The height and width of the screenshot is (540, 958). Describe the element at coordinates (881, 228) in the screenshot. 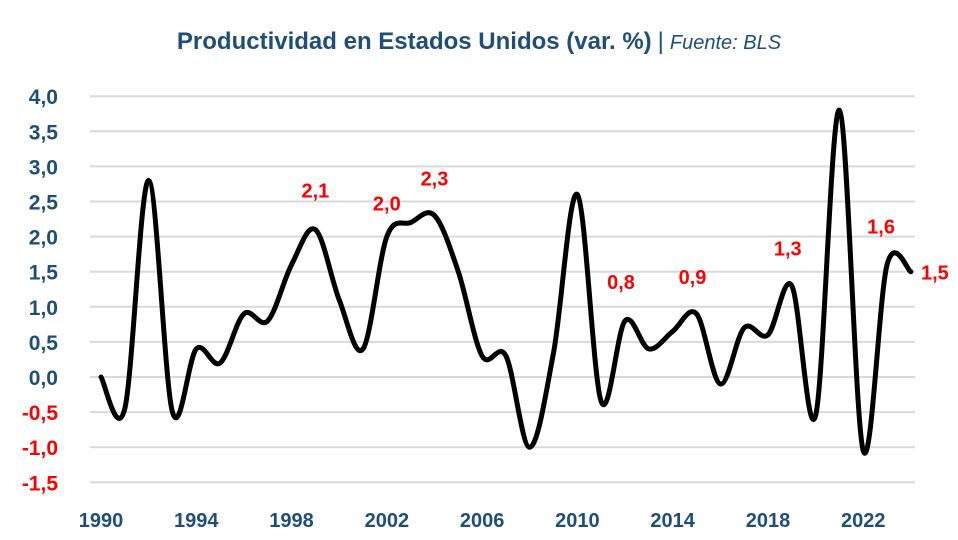

I see `data-label: 1,6` at that location.